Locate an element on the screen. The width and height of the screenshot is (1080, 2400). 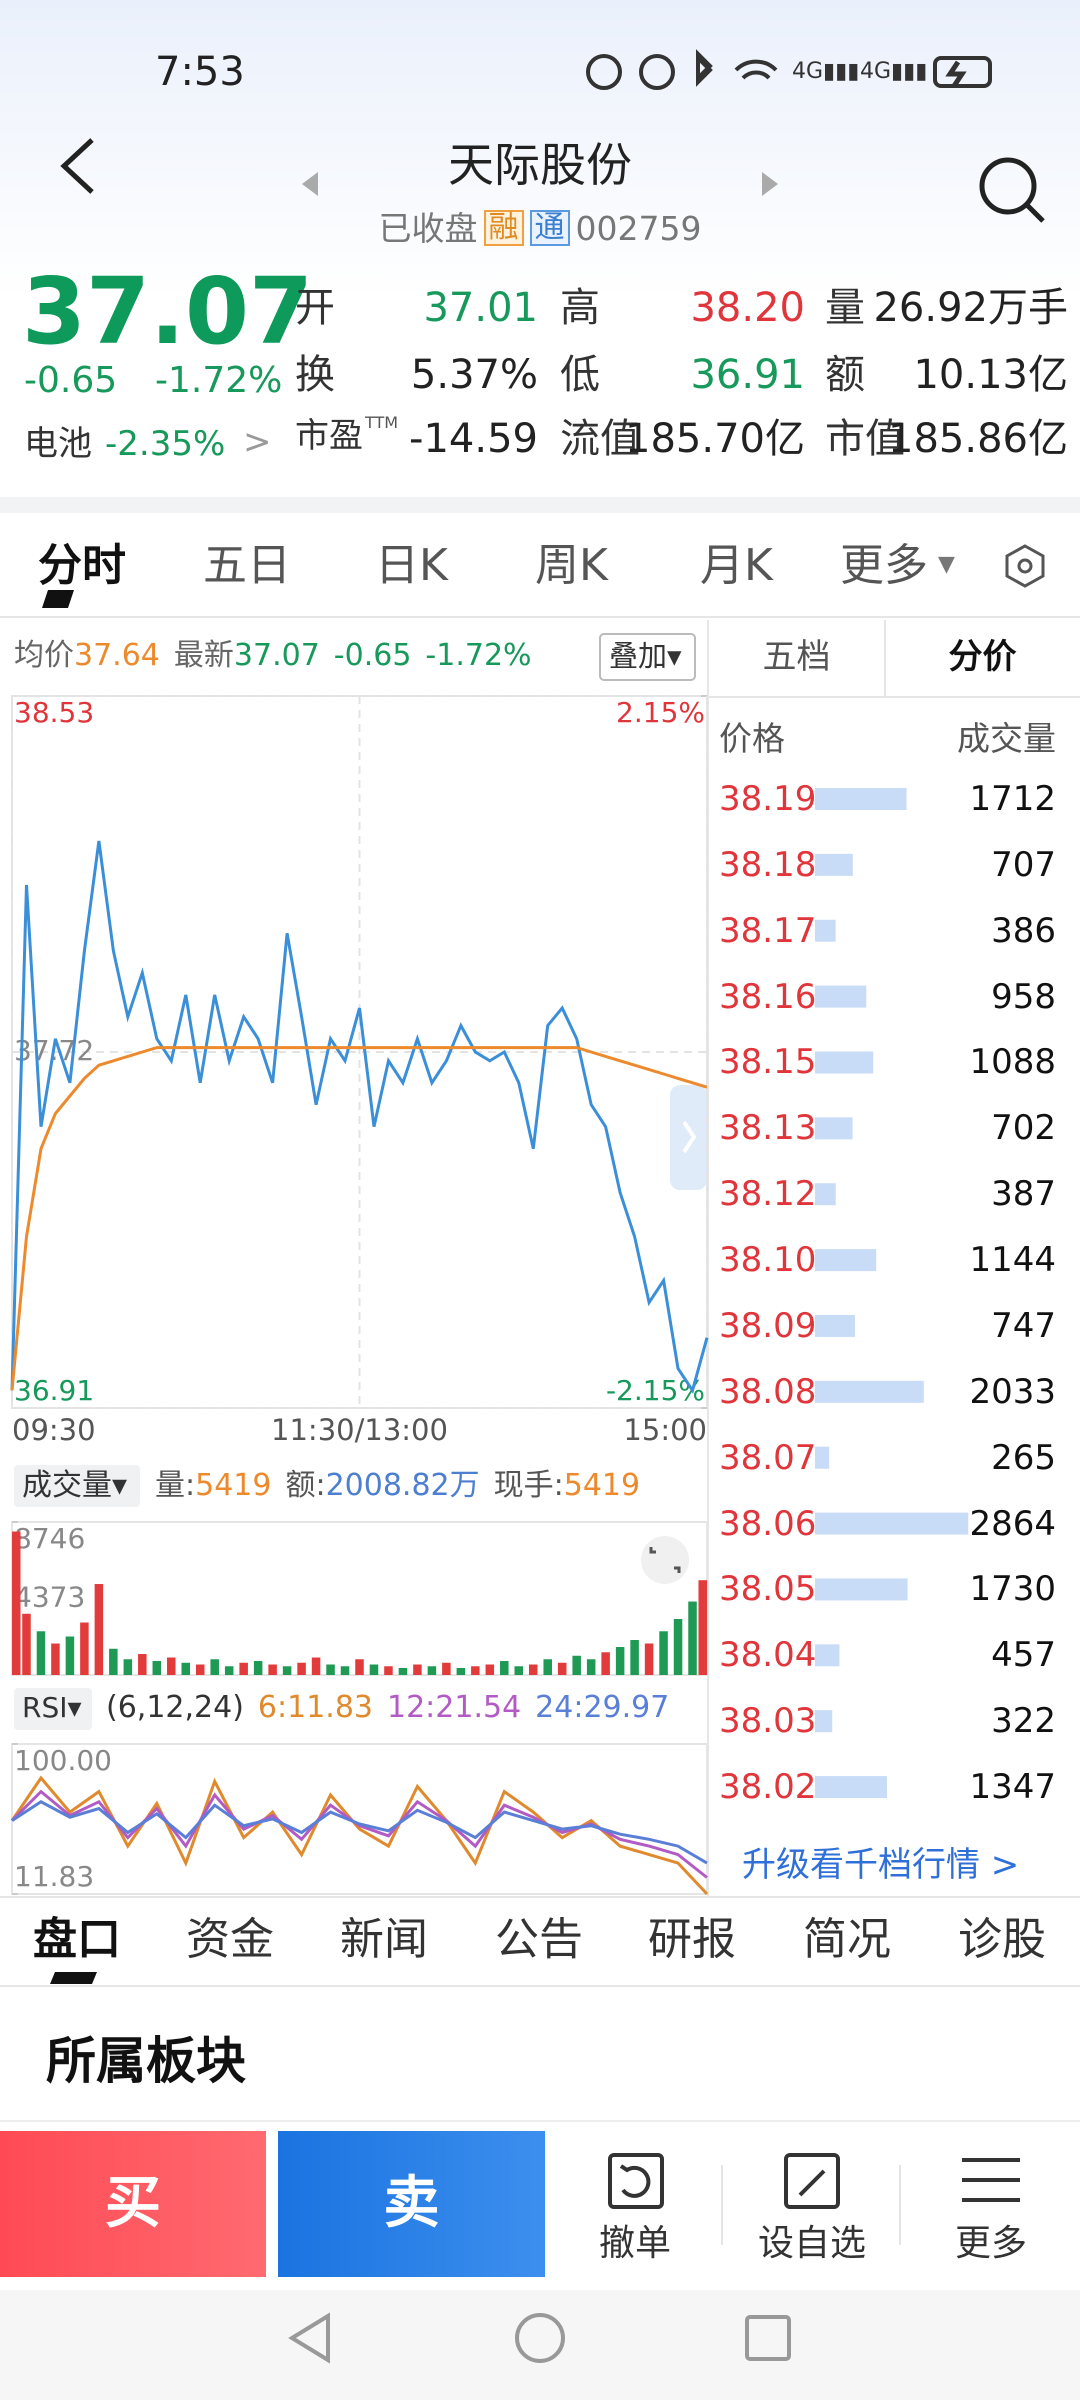
nav-back is located at coordinates (309, 2338).